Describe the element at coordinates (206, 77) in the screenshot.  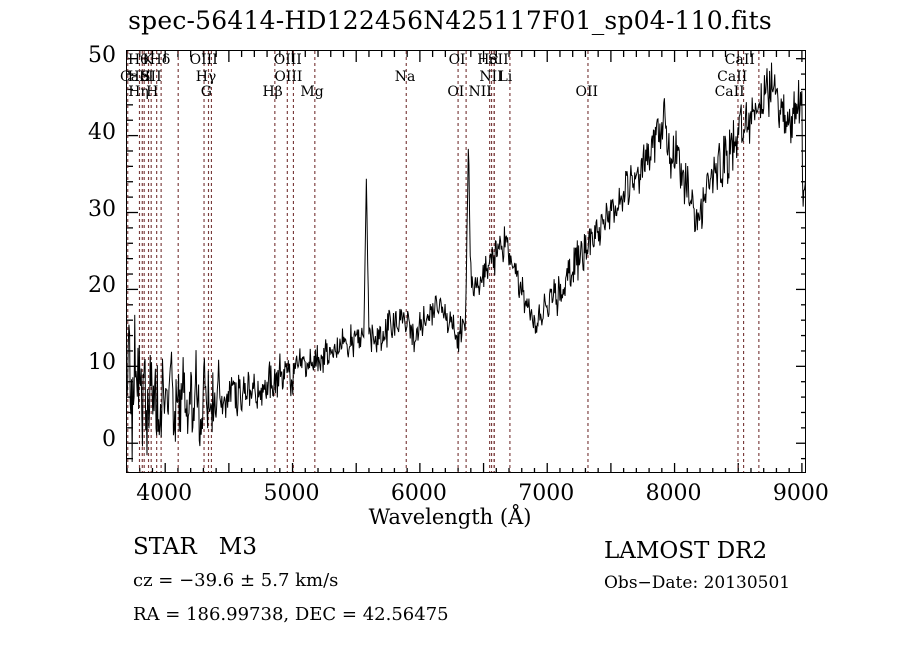
I see `spectral-line-label: Hγ` at that location.